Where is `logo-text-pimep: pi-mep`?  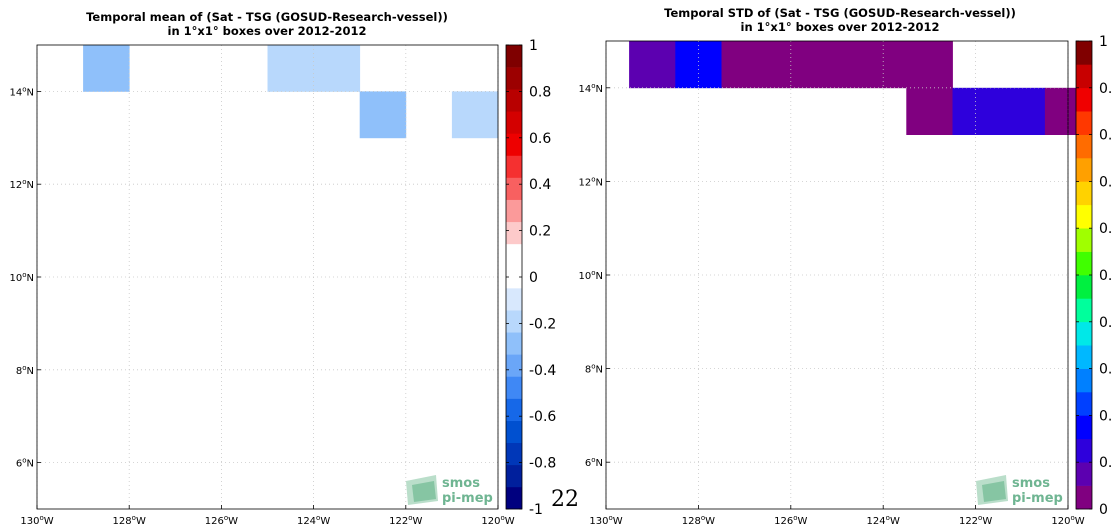 logo-text-pimep: pi-mep is located at coordinates (1037, 498).